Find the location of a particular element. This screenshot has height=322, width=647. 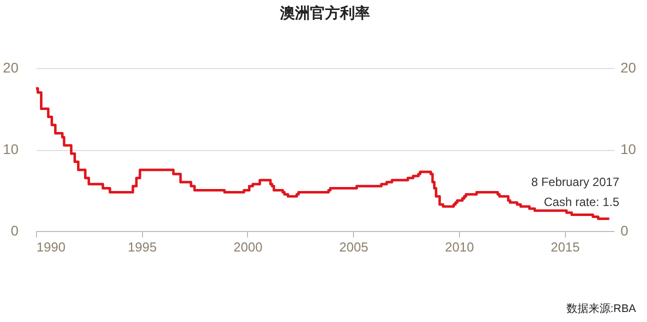

x-tick-label: 1995 is located at coordinates (142, 247).